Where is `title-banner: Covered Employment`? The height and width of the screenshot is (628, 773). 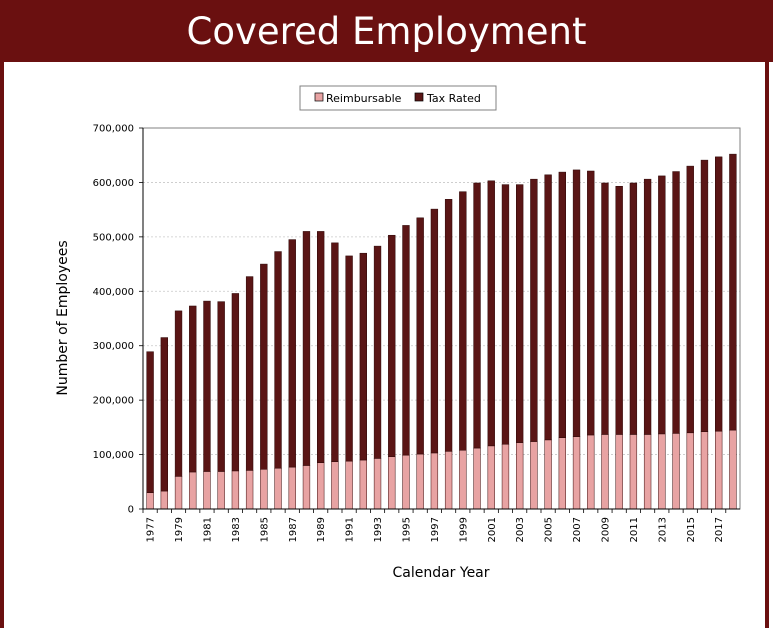
title-banner: Covered Employment is located at coordinates (386, 31).